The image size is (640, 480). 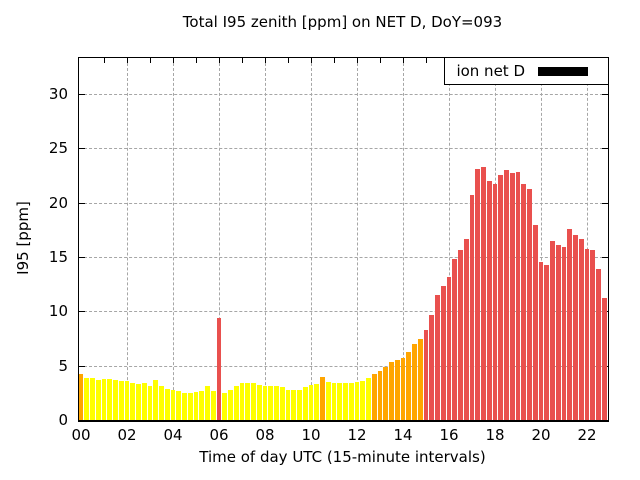 I want to click on x-tick-label: 08, so click(x=265, y=435).